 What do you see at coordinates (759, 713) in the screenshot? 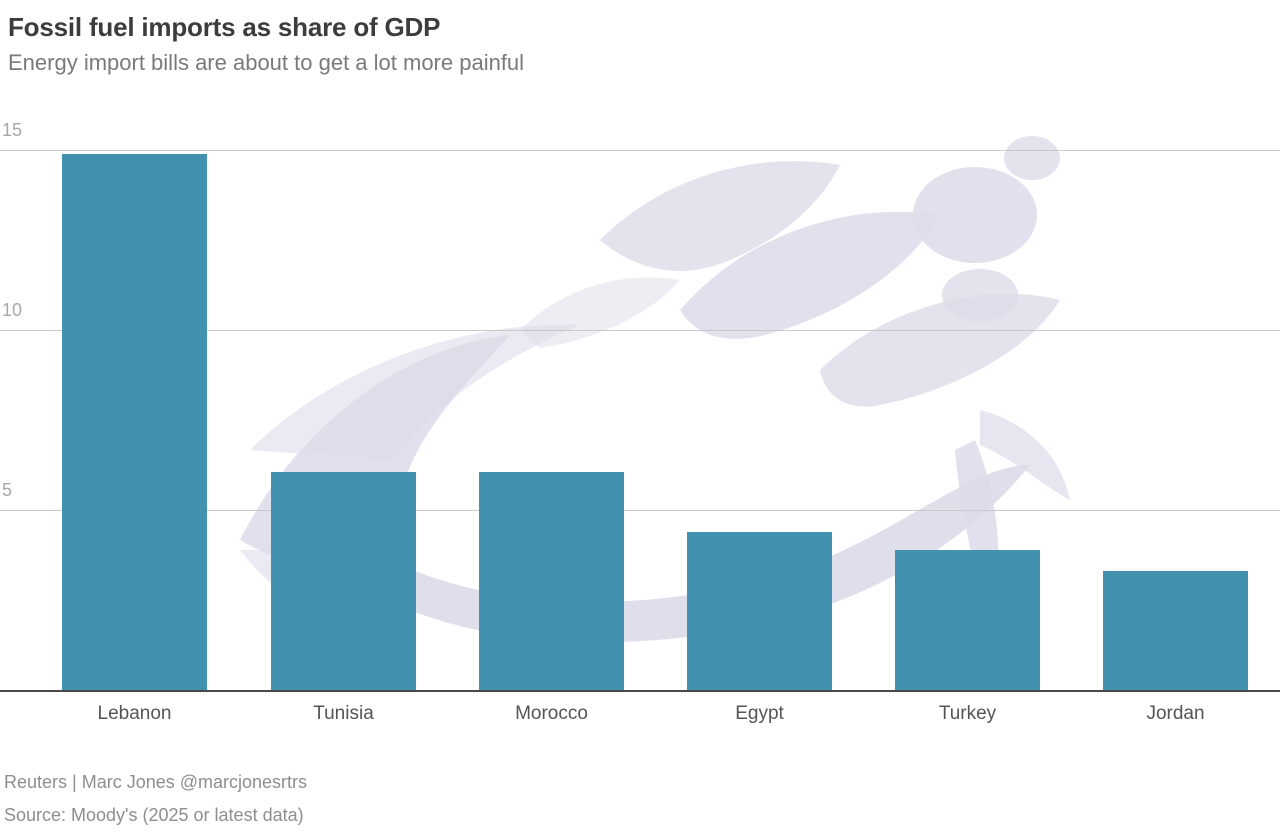
I see `category-label-egypt: Egypt` at bounding box center [759, 713].